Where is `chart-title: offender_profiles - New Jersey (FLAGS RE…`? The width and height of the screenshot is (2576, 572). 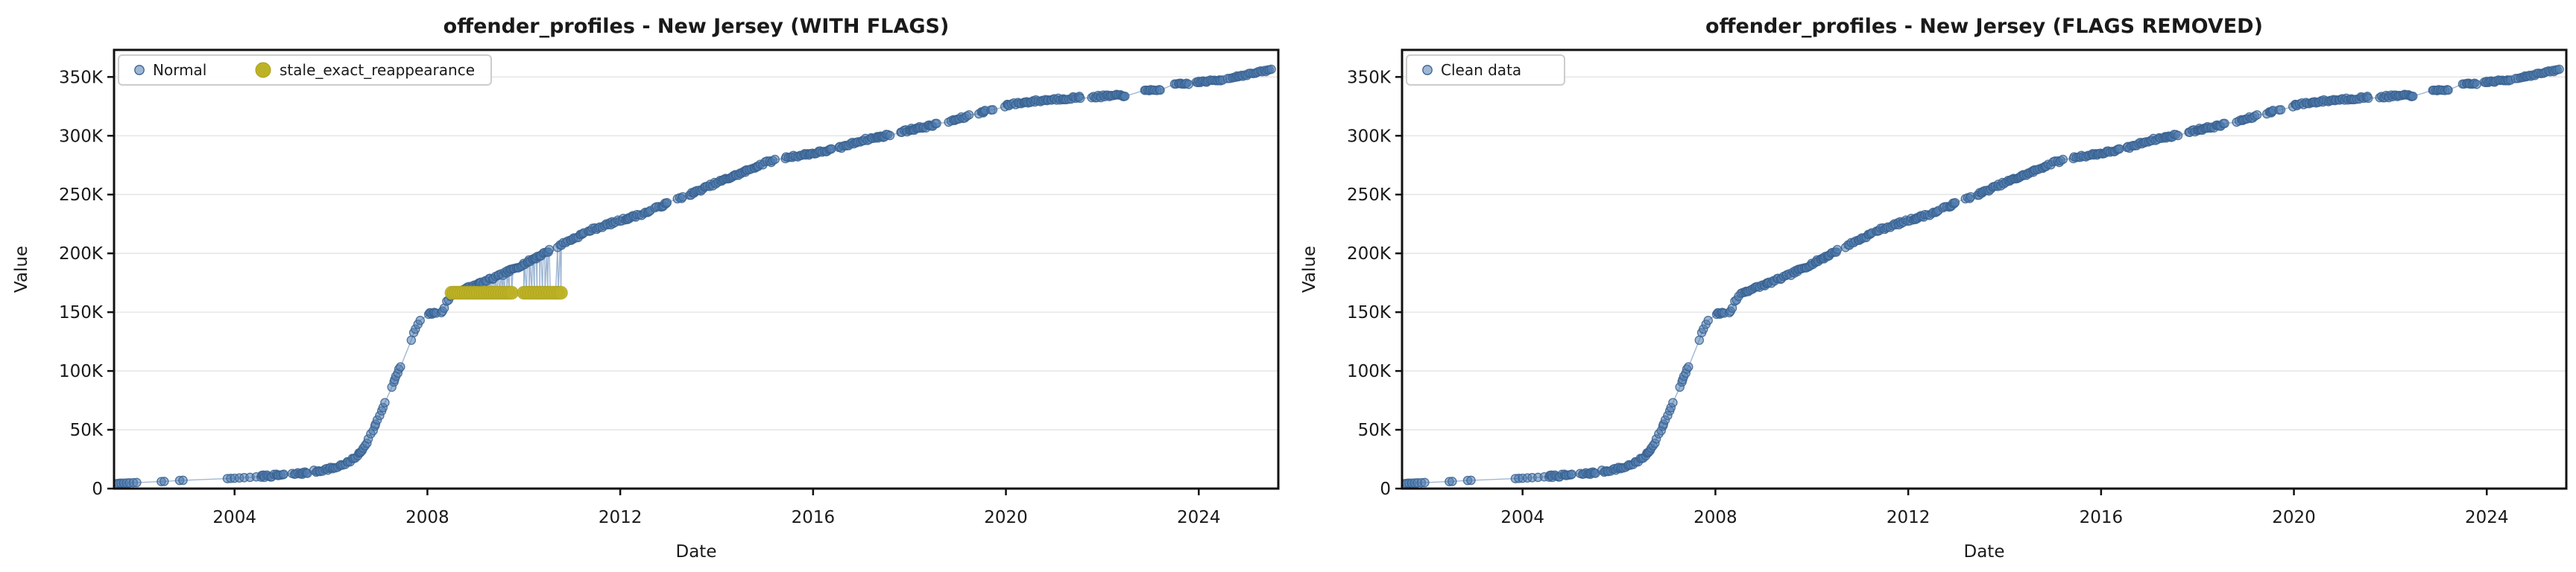 chart-title: offender_profiles - New Jersey (FLAGS RE… is located at coordinates (1984, 26).